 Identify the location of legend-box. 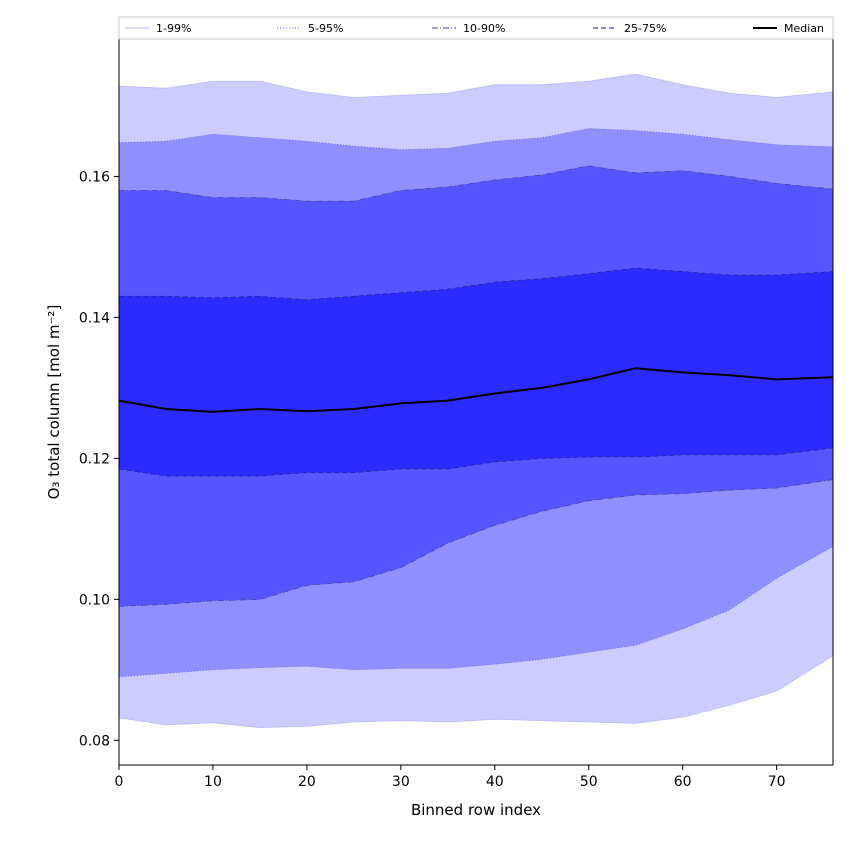
(476, 28).